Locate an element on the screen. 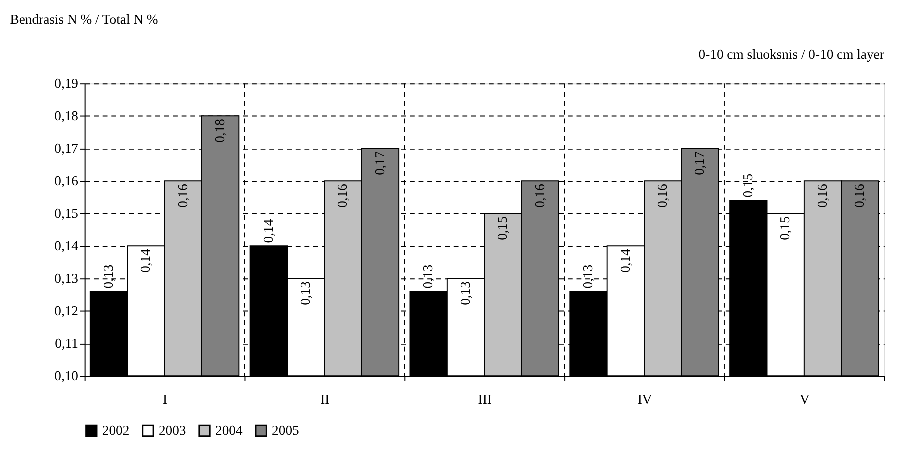 The width and height of the screenshot is (900, 470). chart-title: Bendrasis N % / Total N % is located at coordinates (84, 20).